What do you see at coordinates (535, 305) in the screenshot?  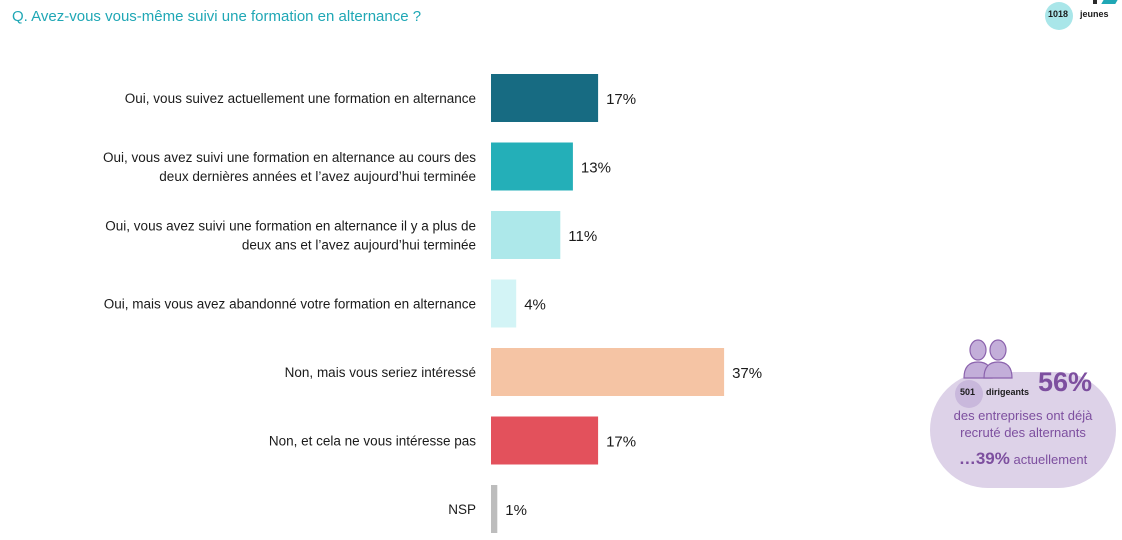 I see `bar-value-label: 4%` at bounding box center [535, 305].